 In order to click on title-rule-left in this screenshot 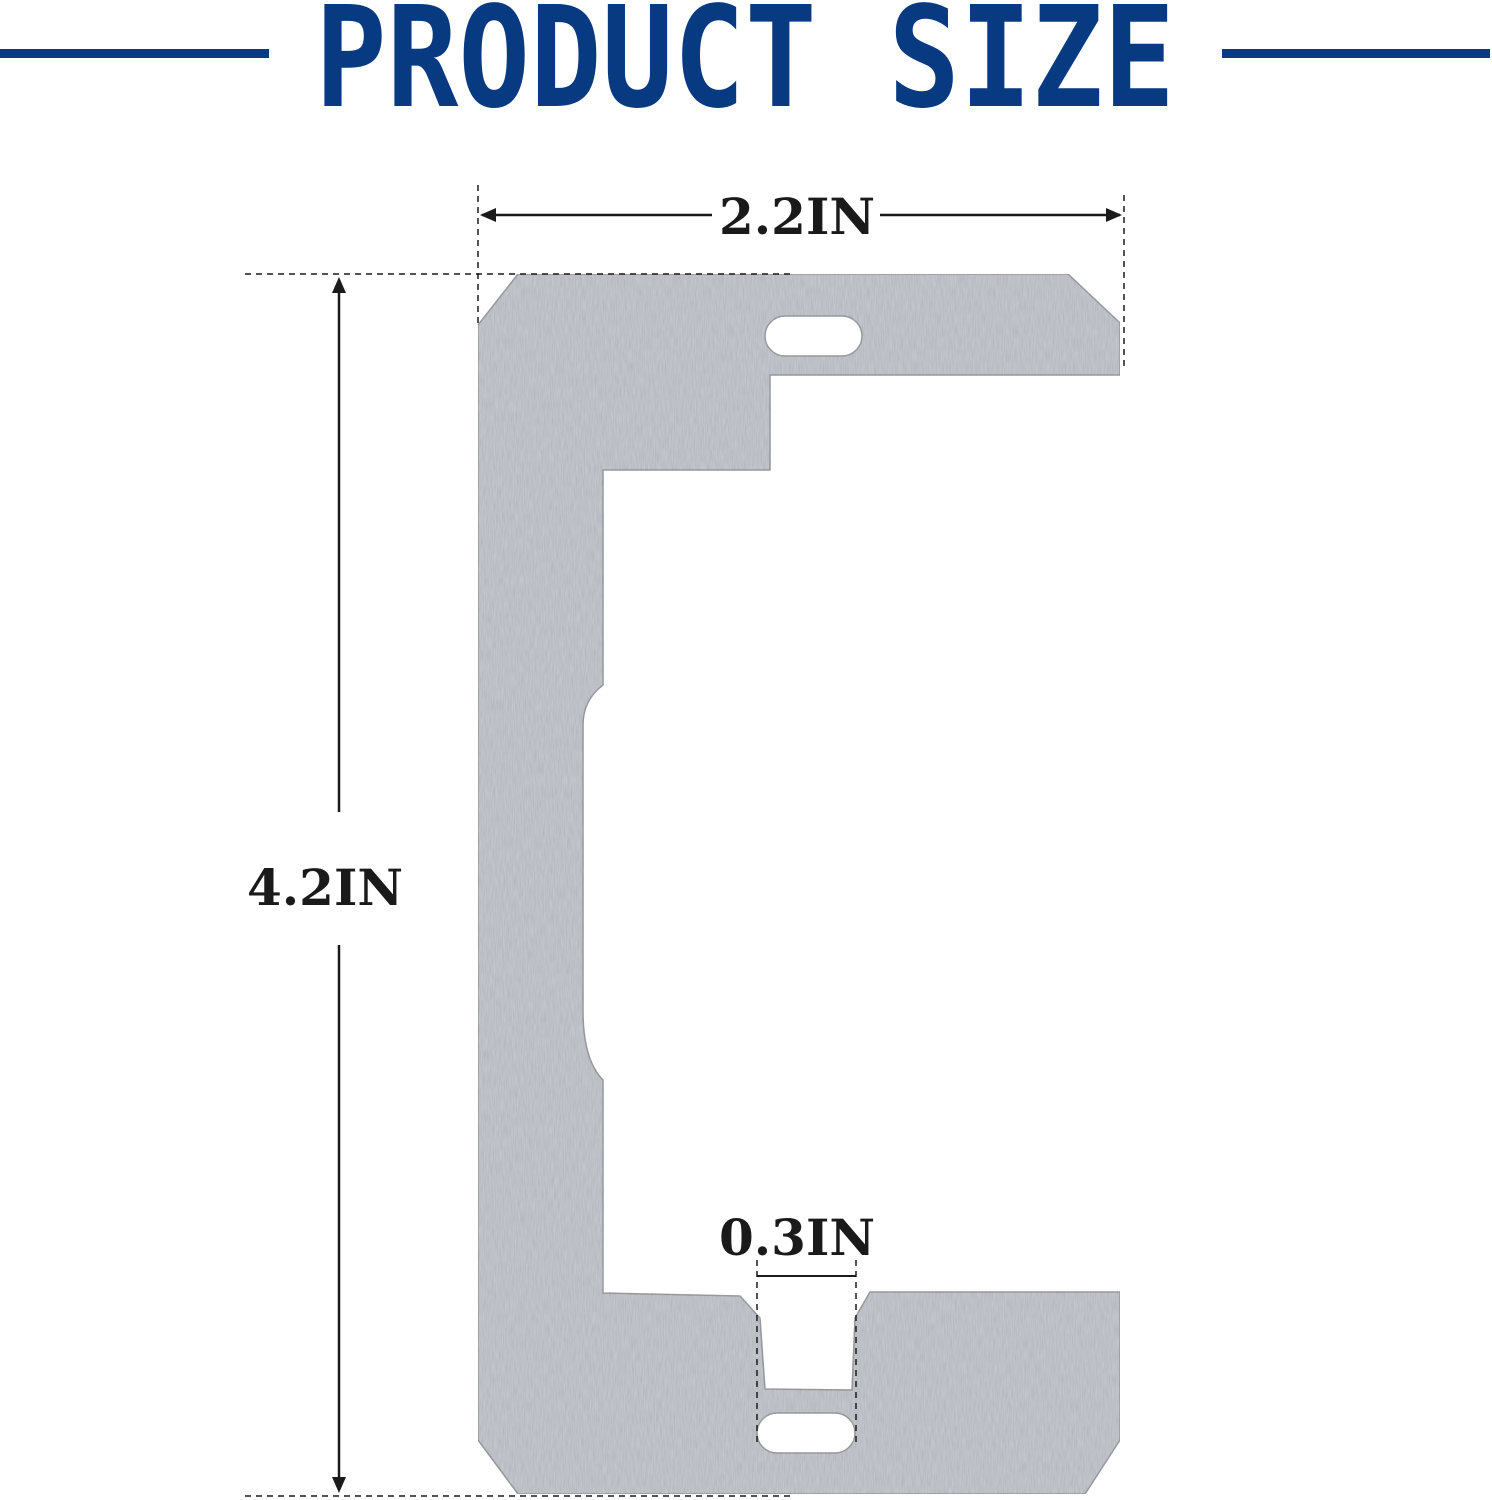, I will do `click(134, 53)`.